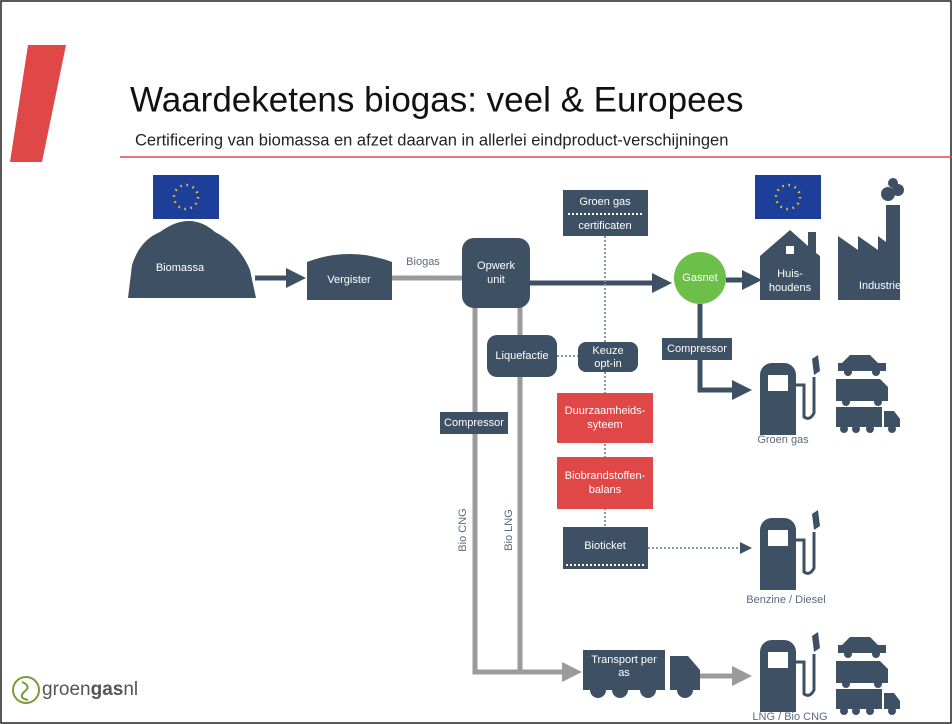  What do you see at coordinates (38, 103) in the screenshot?
I see `accent-shape` at bounding box center [38, 103].